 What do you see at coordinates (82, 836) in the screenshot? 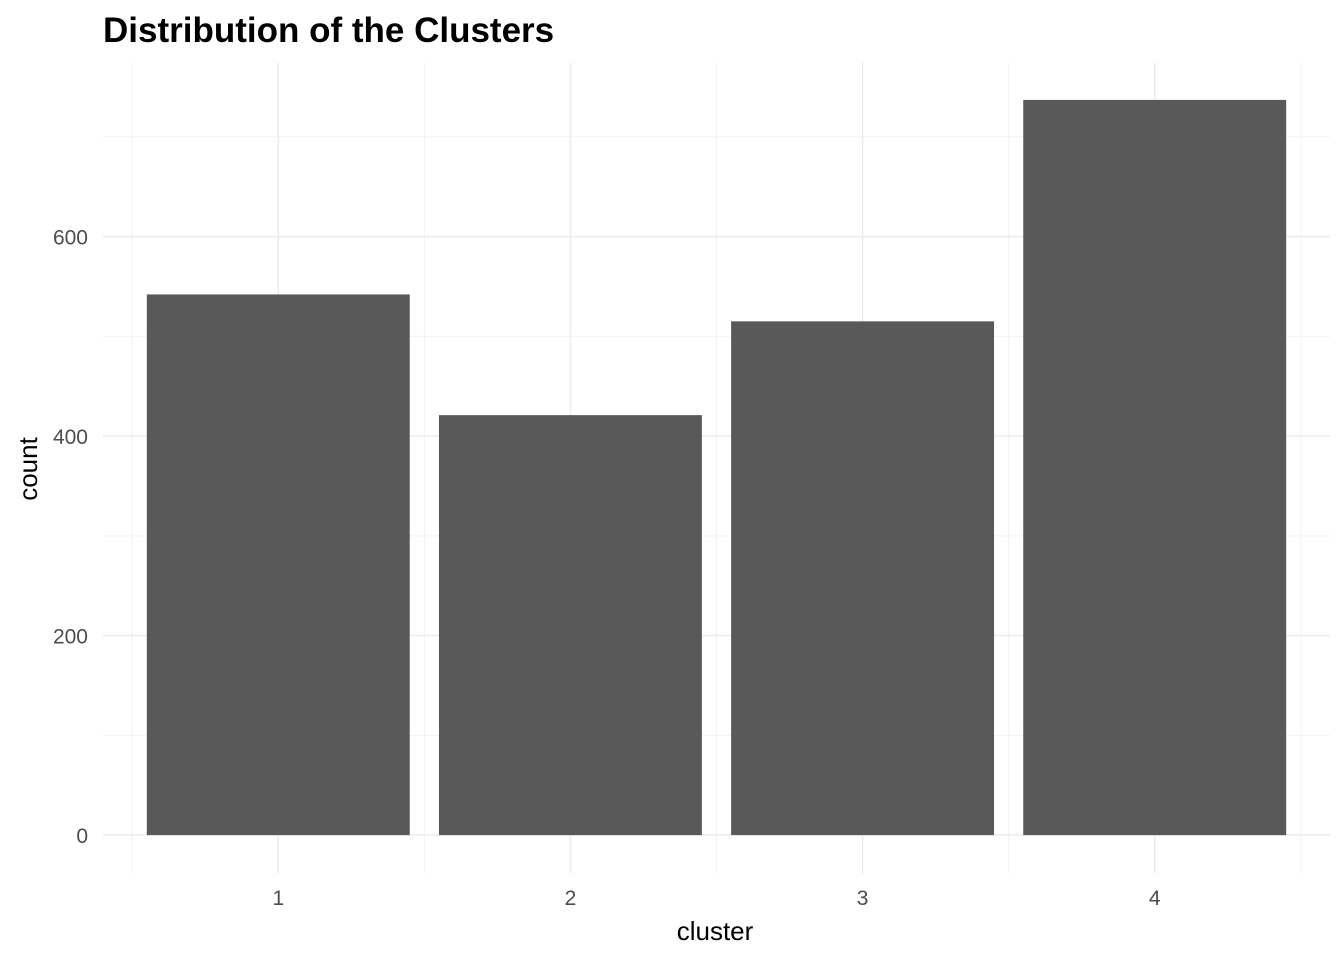
I see `y-tick-label: 0` at bounding box center [82, 836].